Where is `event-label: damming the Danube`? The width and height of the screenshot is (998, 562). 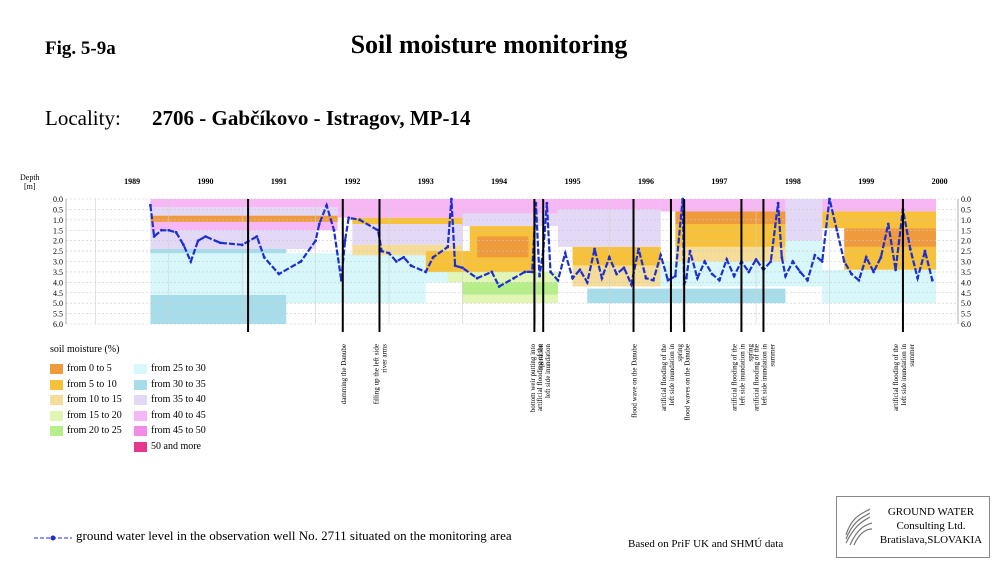 event-label: damming the Danube is located at coordinates (344, 374).